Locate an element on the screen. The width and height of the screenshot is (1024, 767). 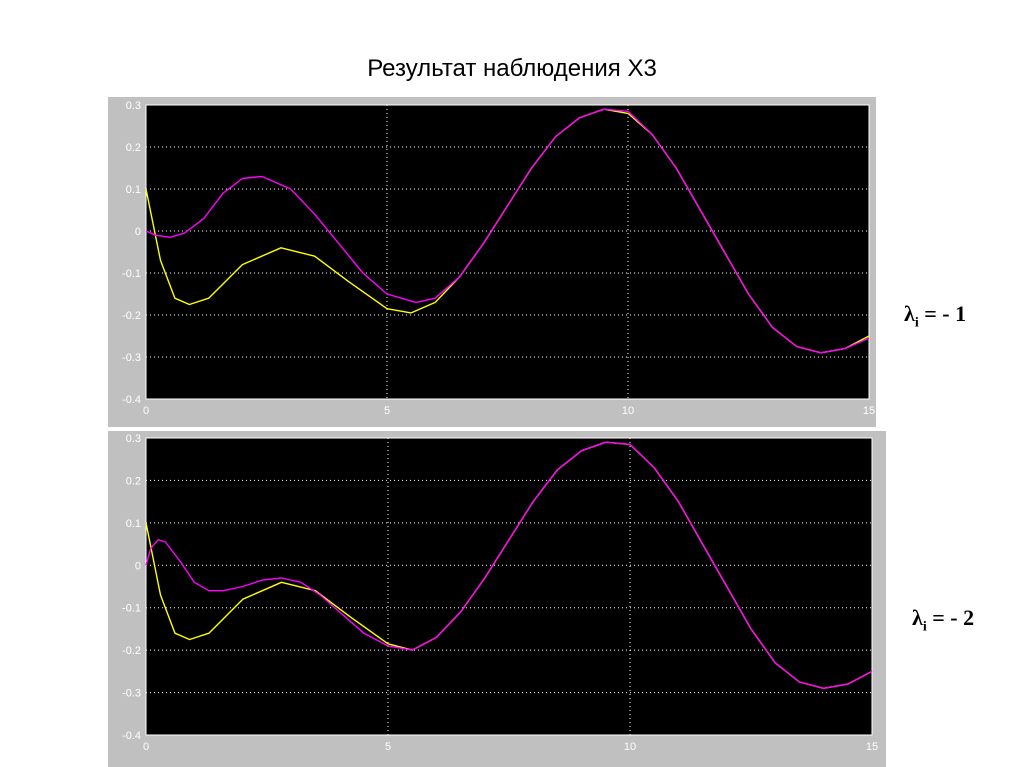
lambda-value: = - 1 is located at coordinates (942, 313).